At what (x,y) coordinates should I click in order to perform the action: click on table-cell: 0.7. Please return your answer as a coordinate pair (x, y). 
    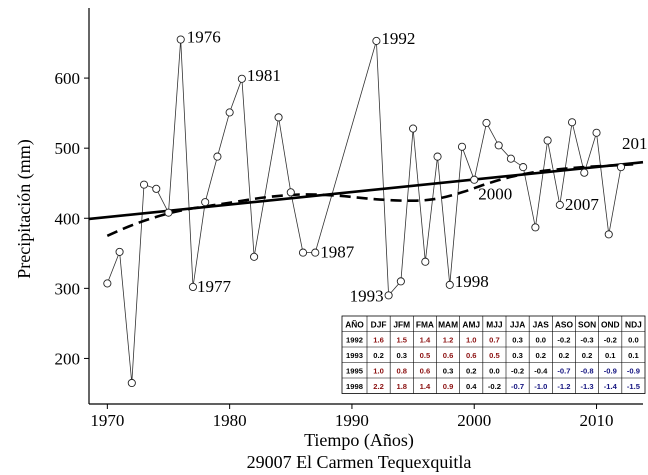
    Looking at the image, I should click on (494, 340).